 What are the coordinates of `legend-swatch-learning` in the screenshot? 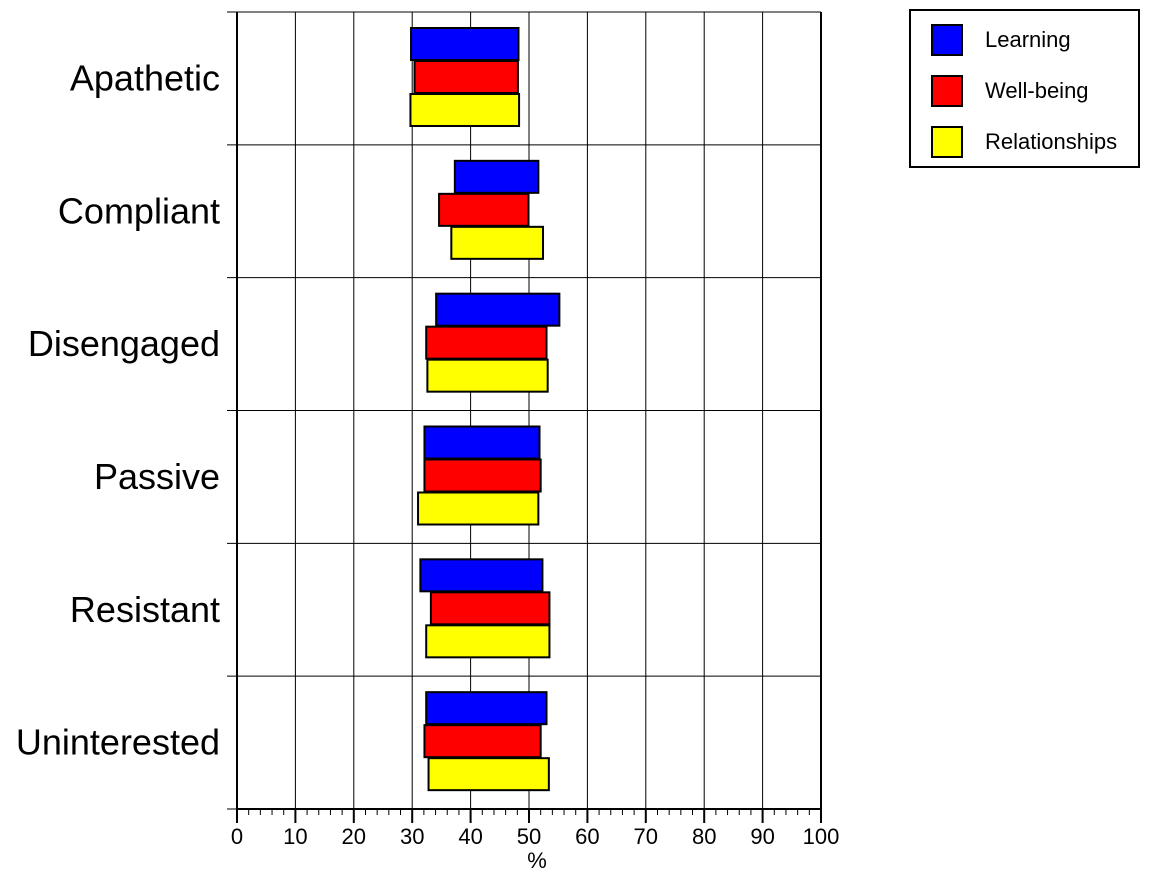 It's located at (947, 40).